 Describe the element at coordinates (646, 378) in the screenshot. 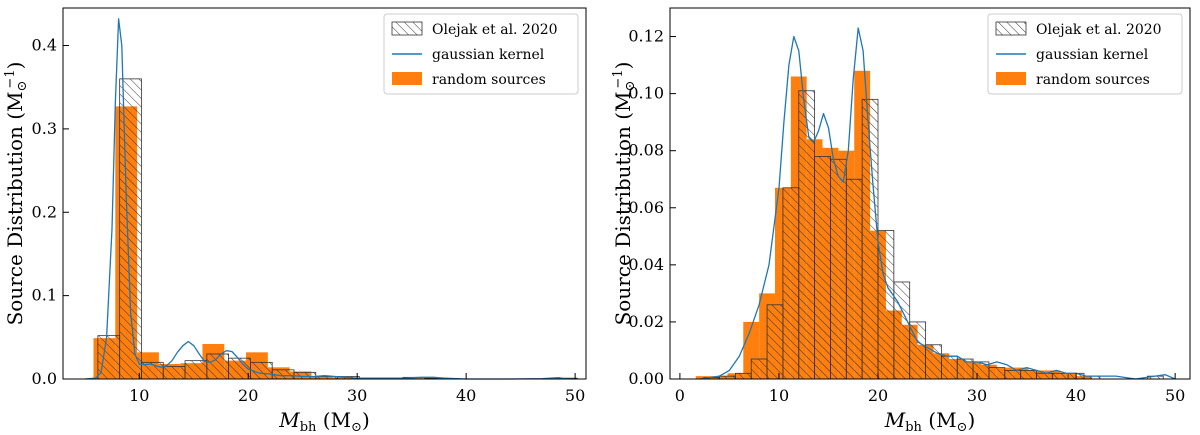

I see `y-tick-label: 0.00` at that location.